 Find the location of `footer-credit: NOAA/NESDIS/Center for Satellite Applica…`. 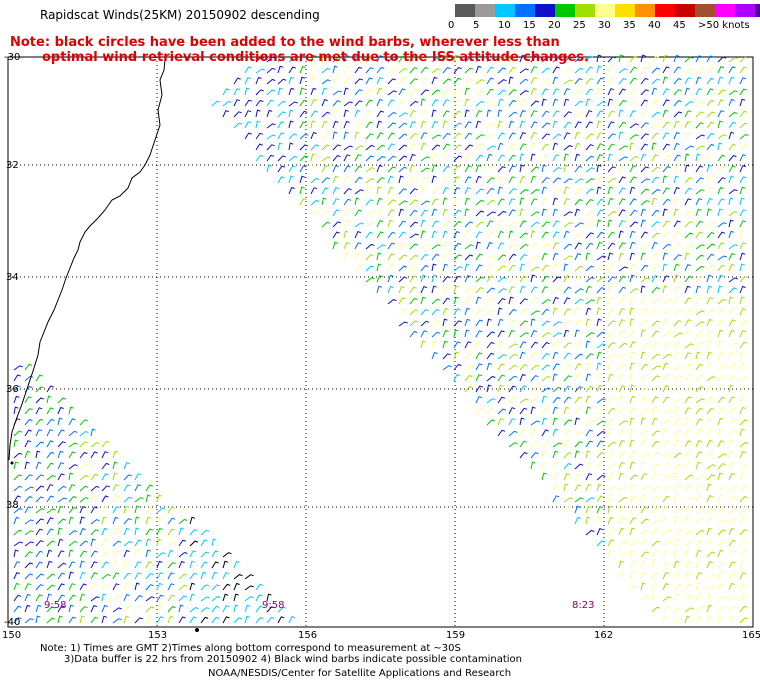

footer-credit: NOAA/NESDIS/Center for Satellite Applica… is located at coordinates (360, 673).